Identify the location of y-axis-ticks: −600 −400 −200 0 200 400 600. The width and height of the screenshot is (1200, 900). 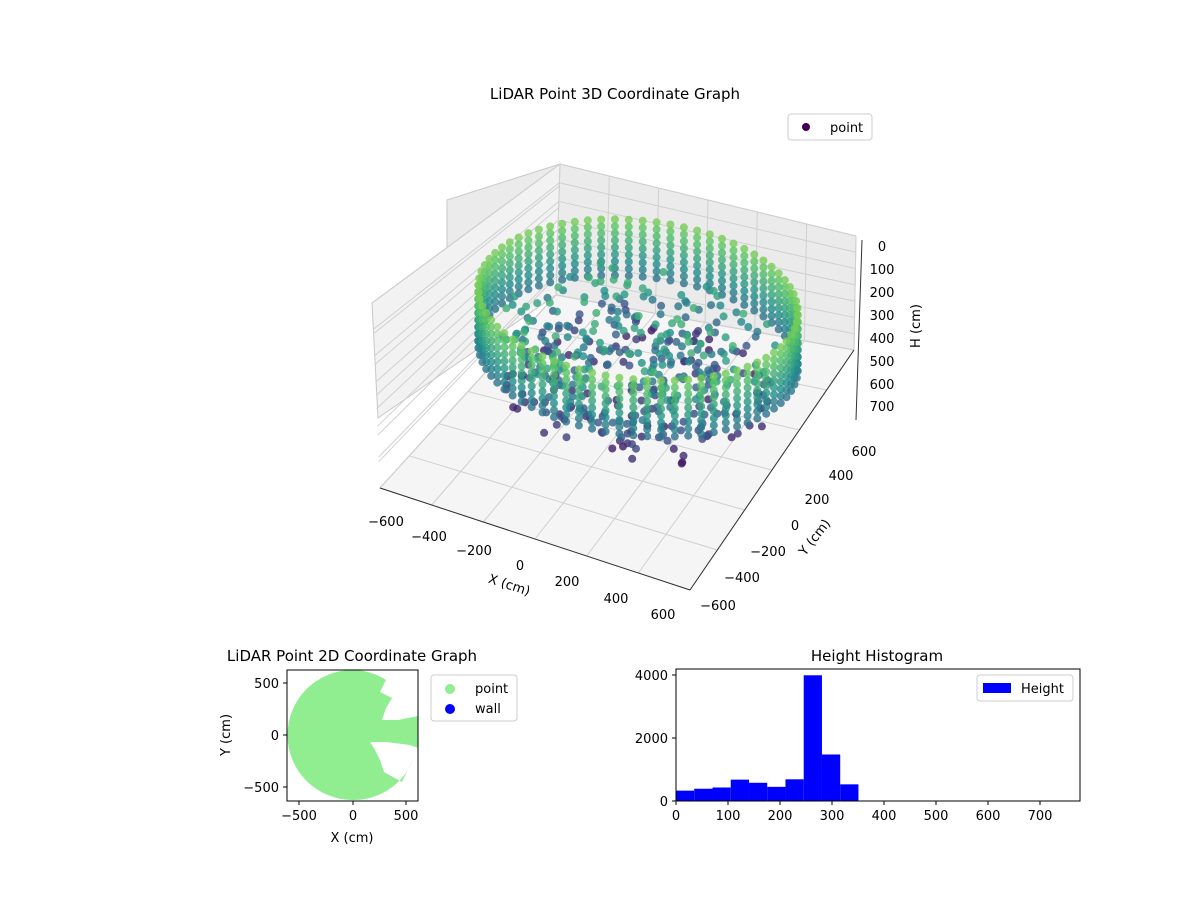
(788, 529).